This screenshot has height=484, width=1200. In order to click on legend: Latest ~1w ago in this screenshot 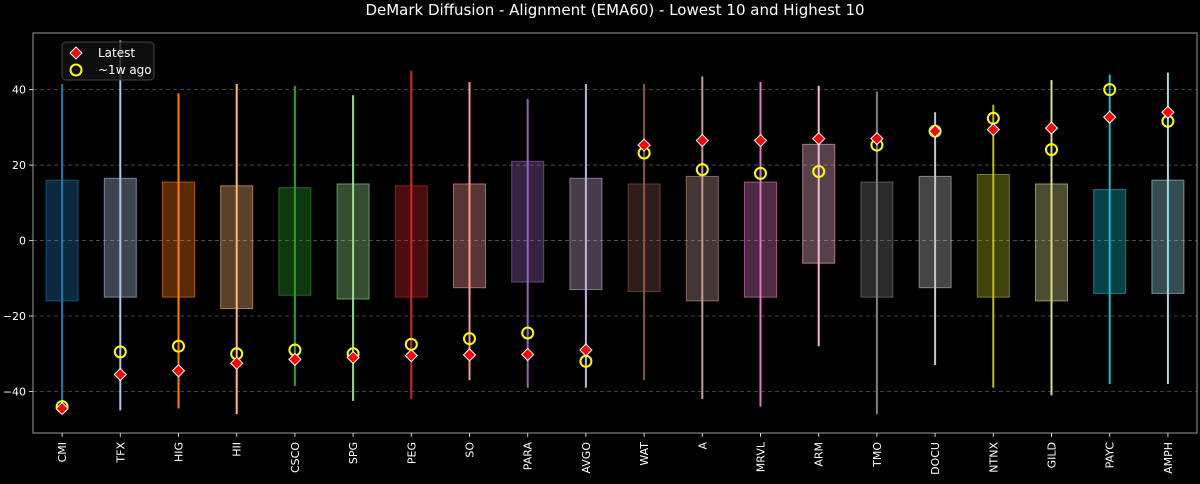, I will do `click(108, 61)`.